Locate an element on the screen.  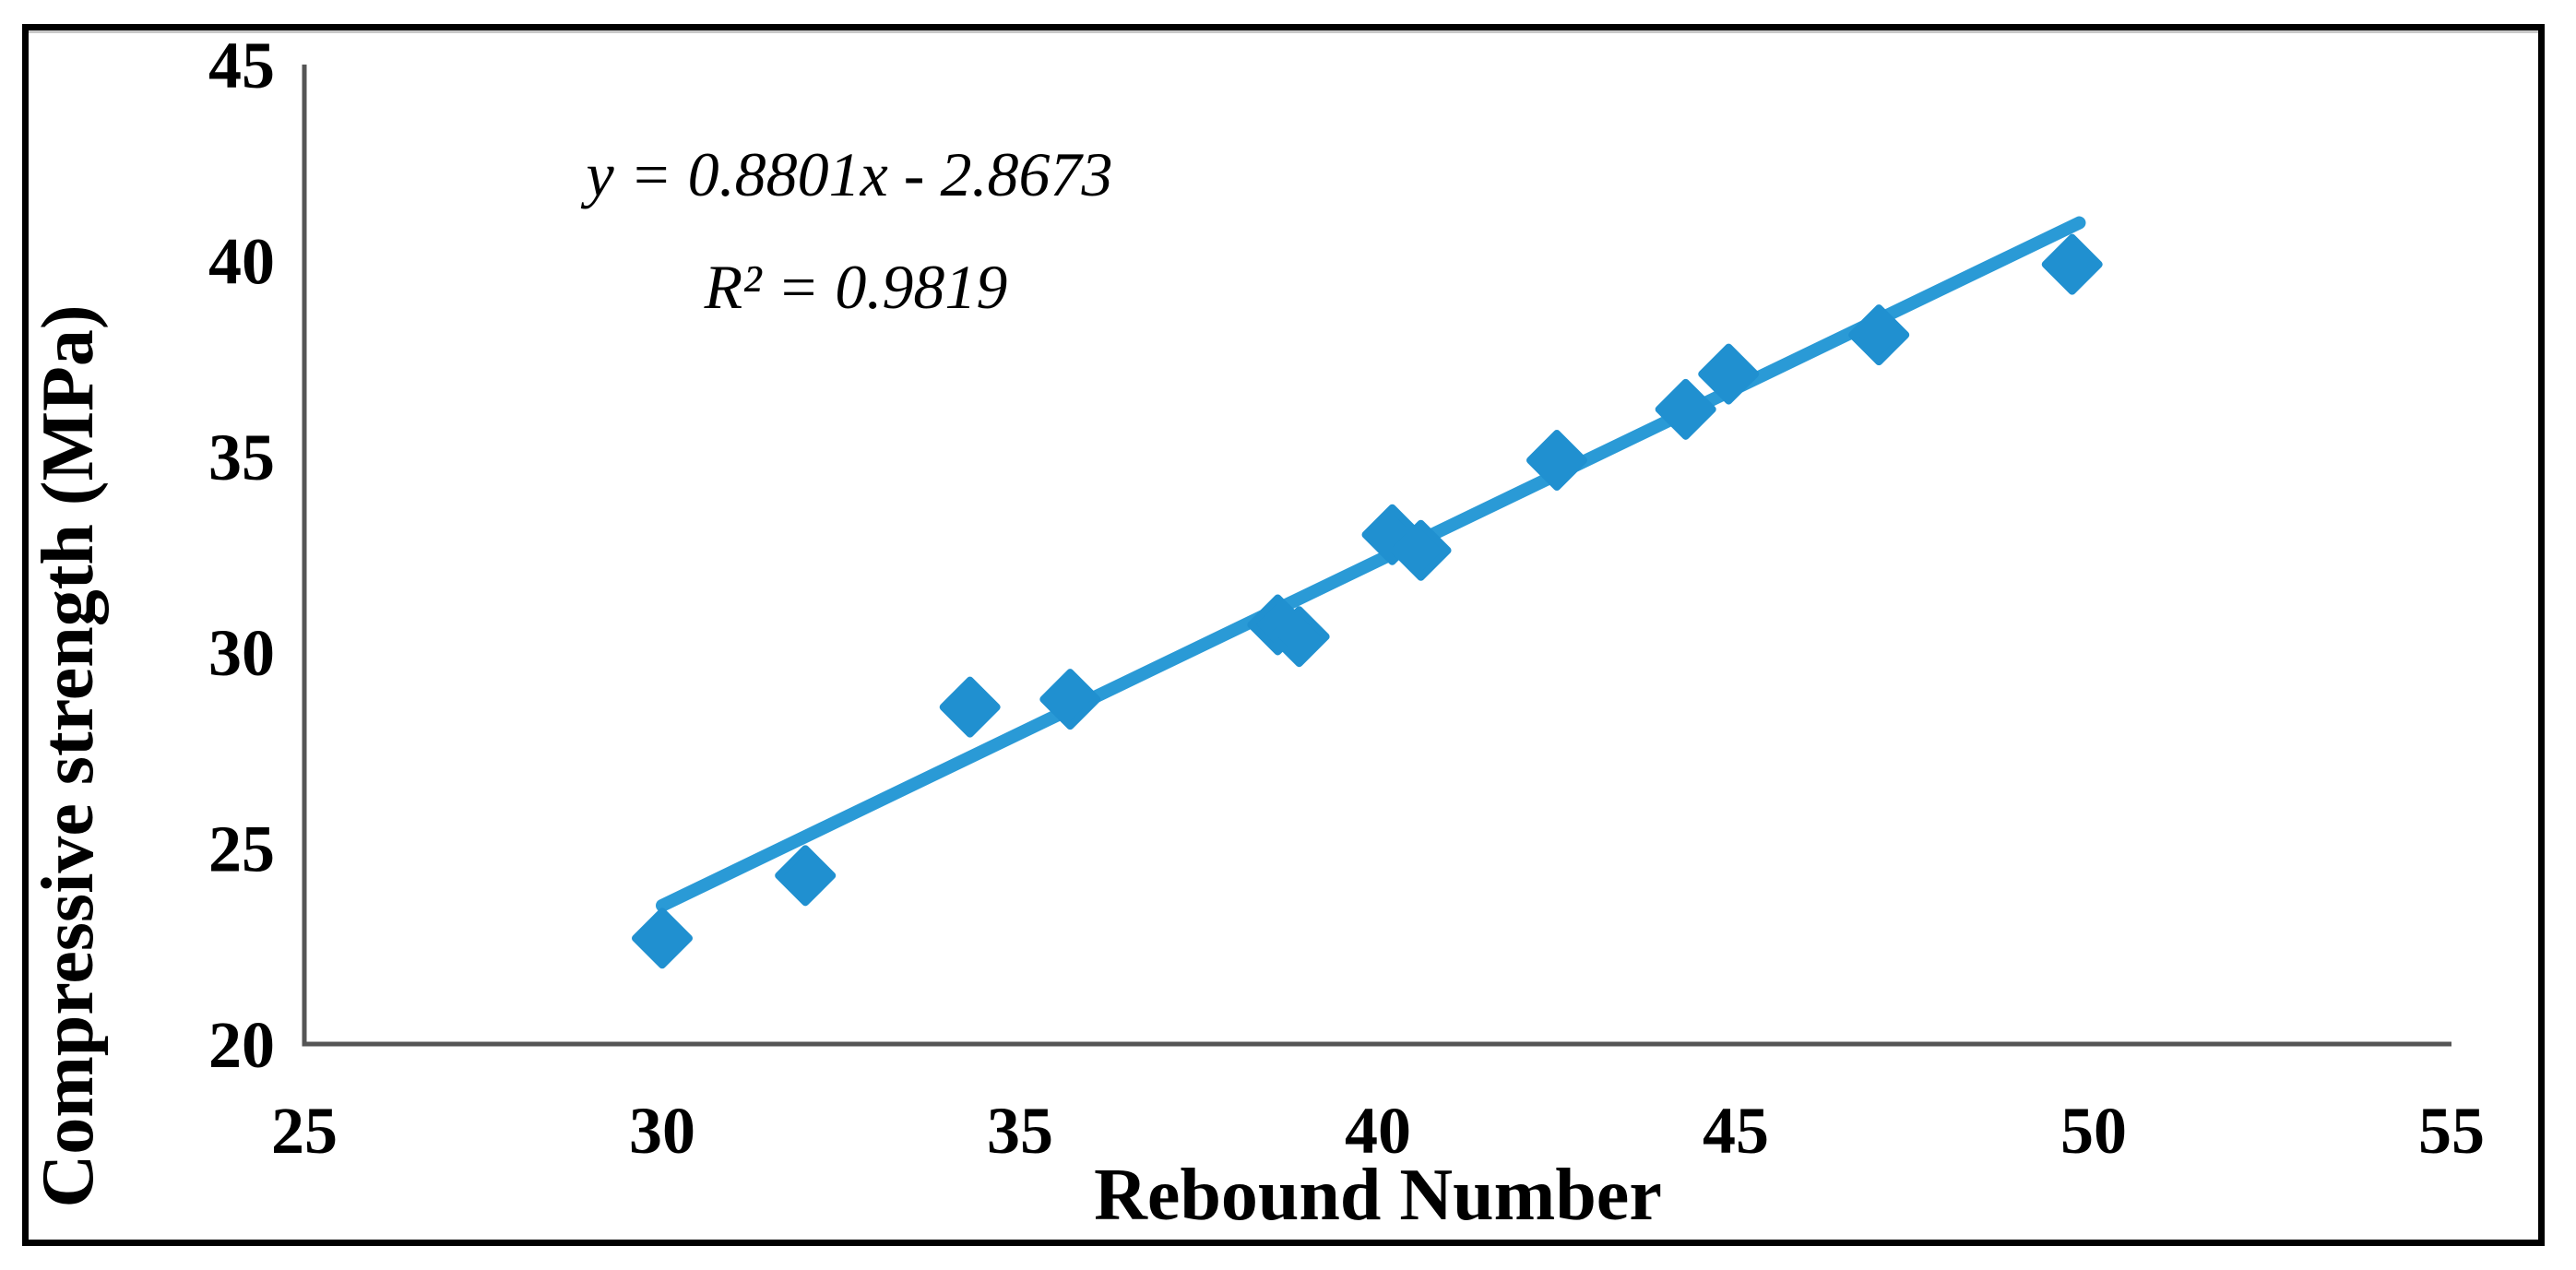
x-axis-title: Rebound Number is located at coordinates (1378, 1195).